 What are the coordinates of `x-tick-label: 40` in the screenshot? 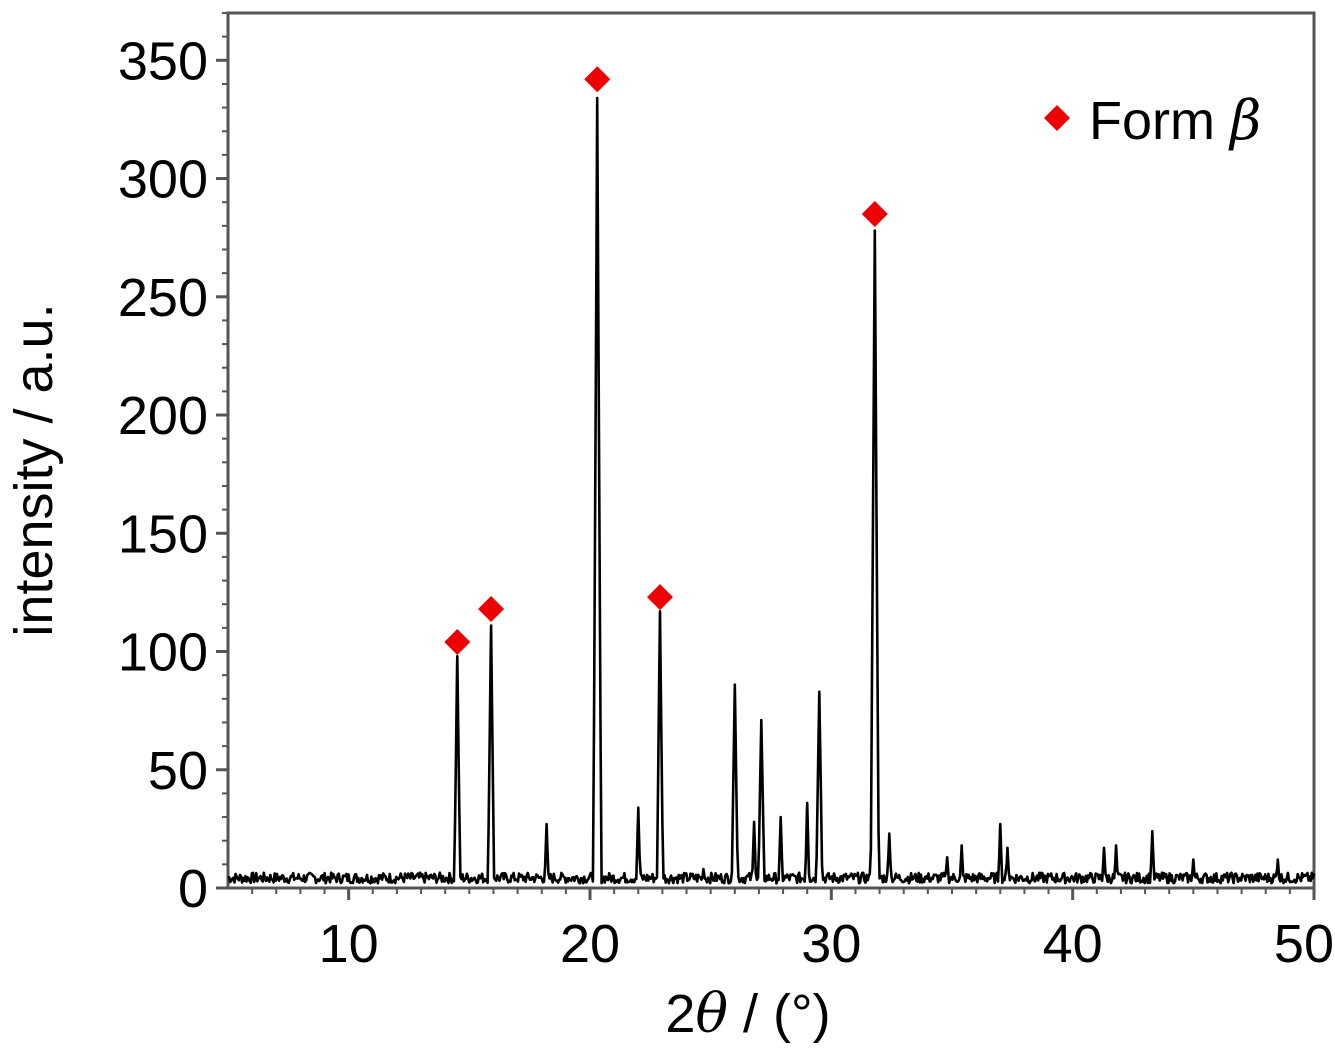 It's located at (1073, 944).